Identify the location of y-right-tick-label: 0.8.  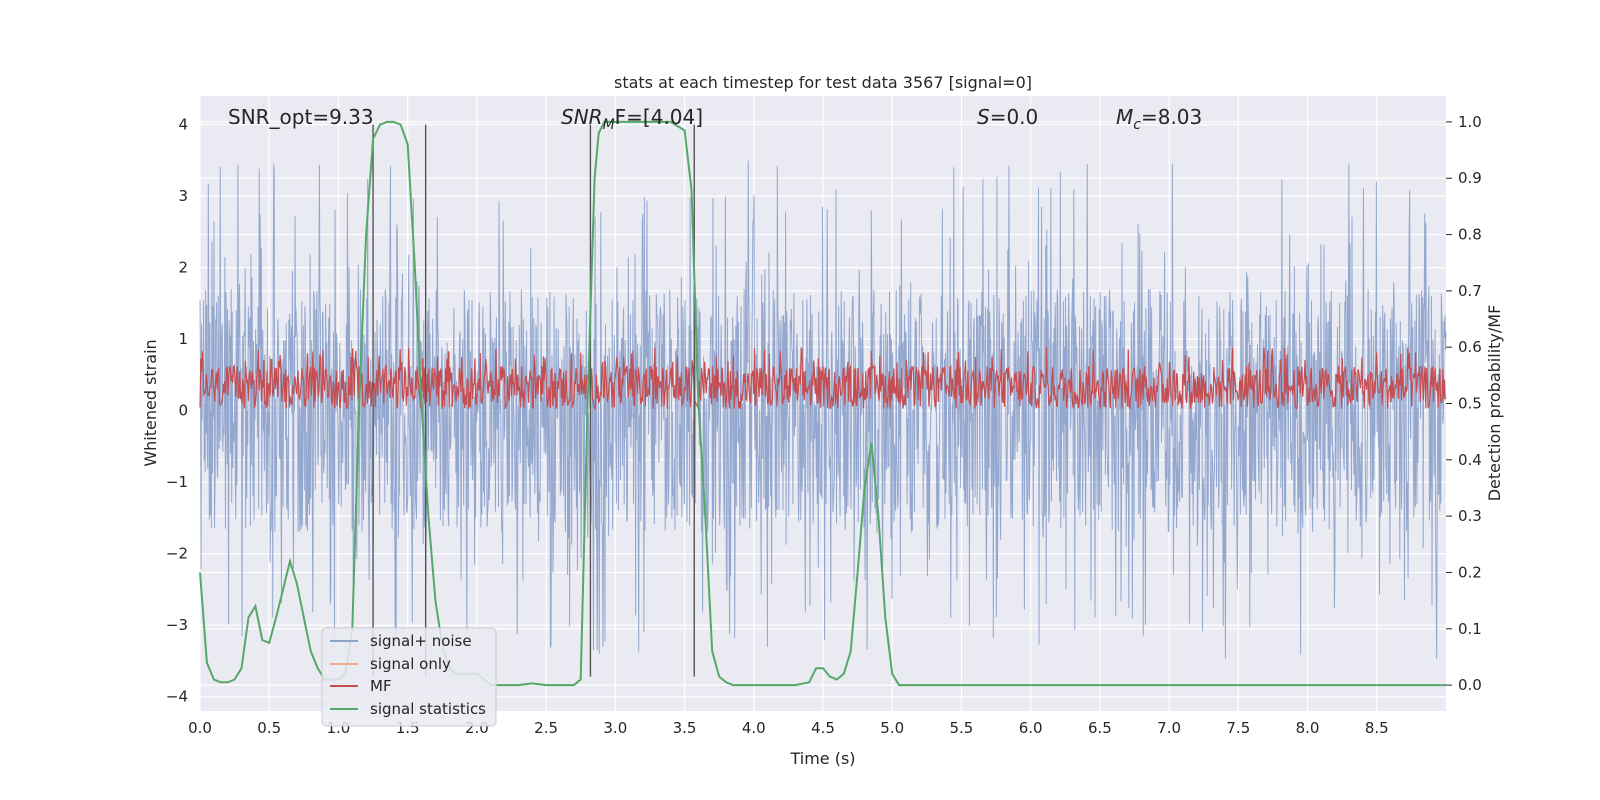
(1470, 235).